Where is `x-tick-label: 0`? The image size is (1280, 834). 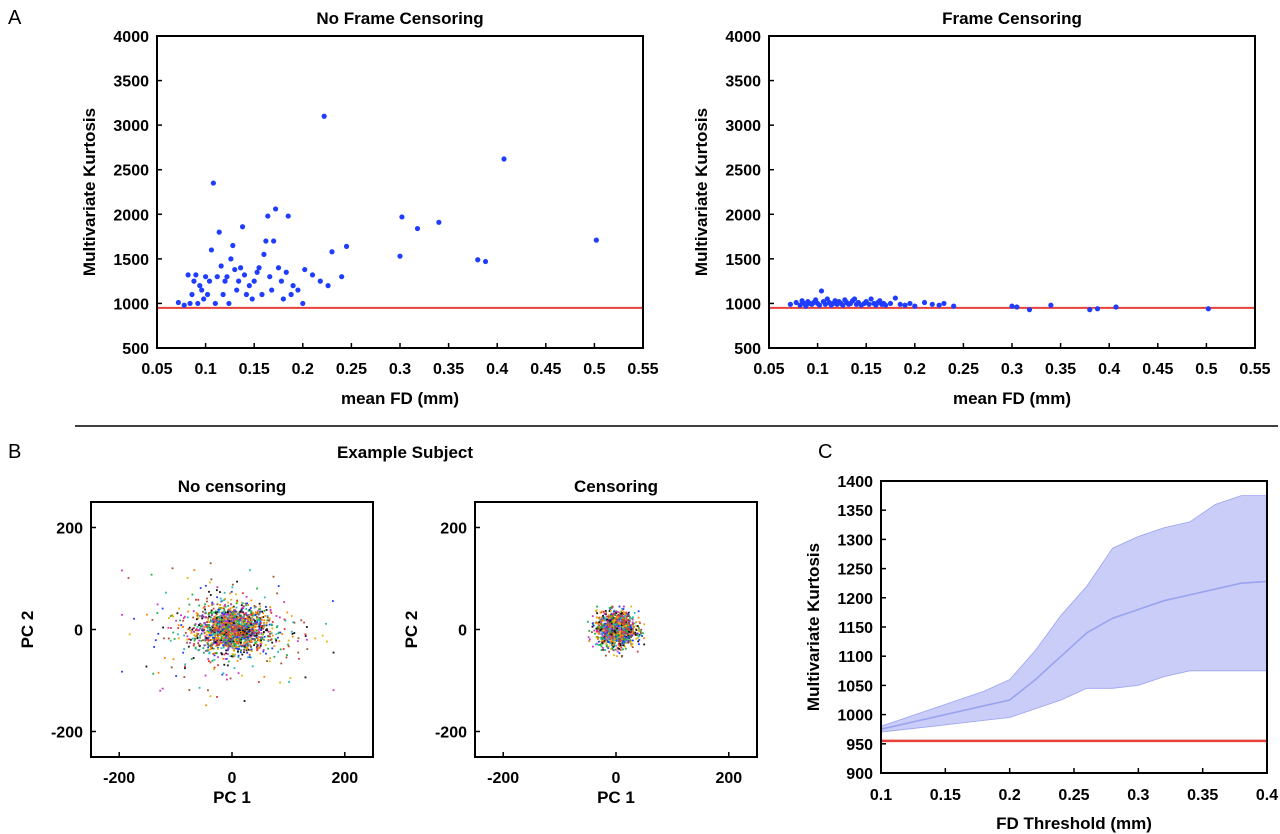 x-tick-label: 0 is located at coordinates (616, 778).